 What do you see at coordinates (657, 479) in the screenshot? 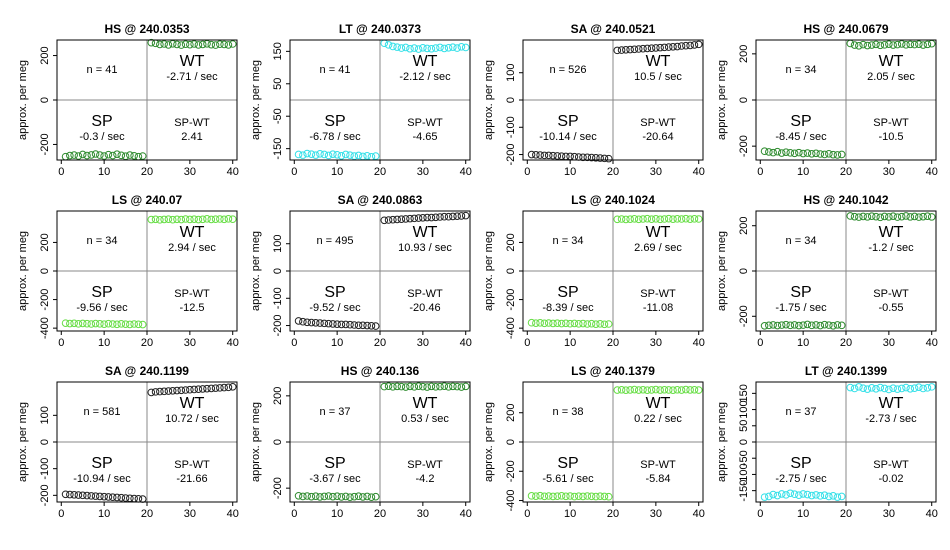
I see `diff-value: -5.84` at bounding box center [657, 479].